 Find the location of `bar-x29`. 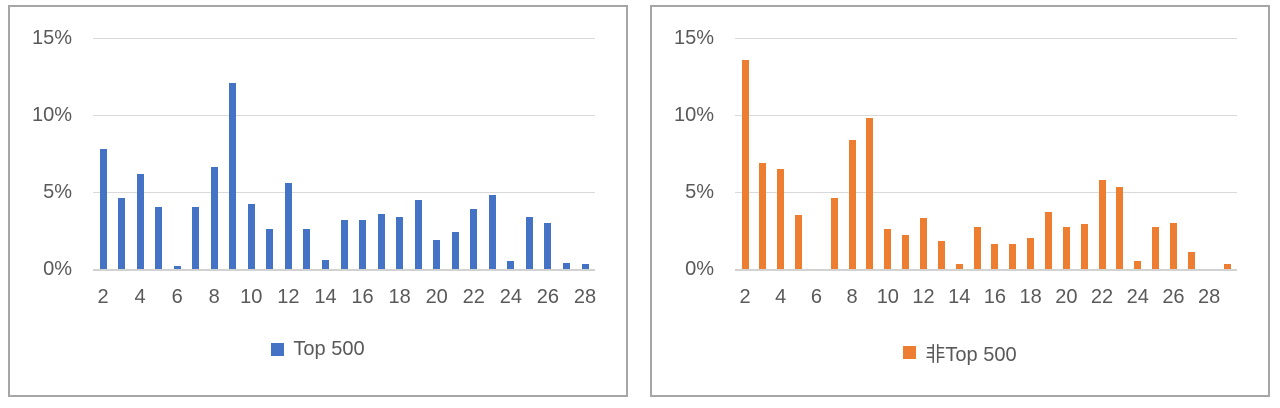

bar-x29 is located at coordinates (1227, 266).